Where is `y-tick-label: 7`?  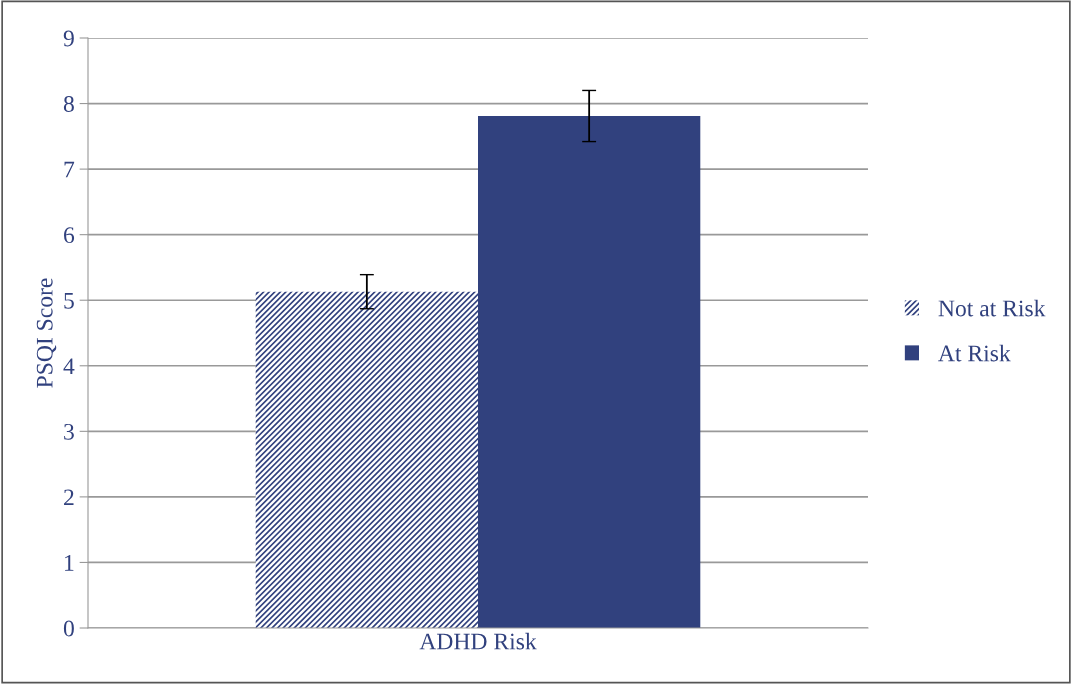
y-tick-label: 7 is located at coordinates (69, 169).